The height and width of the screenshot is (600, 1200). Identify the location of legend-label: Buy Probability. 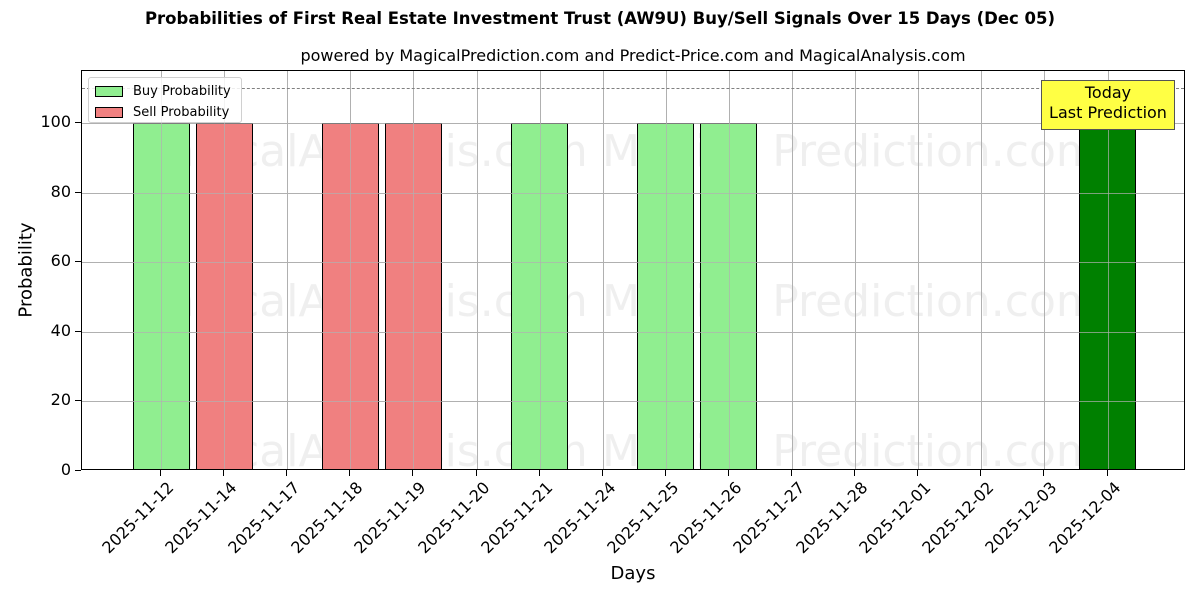
(182, 91).